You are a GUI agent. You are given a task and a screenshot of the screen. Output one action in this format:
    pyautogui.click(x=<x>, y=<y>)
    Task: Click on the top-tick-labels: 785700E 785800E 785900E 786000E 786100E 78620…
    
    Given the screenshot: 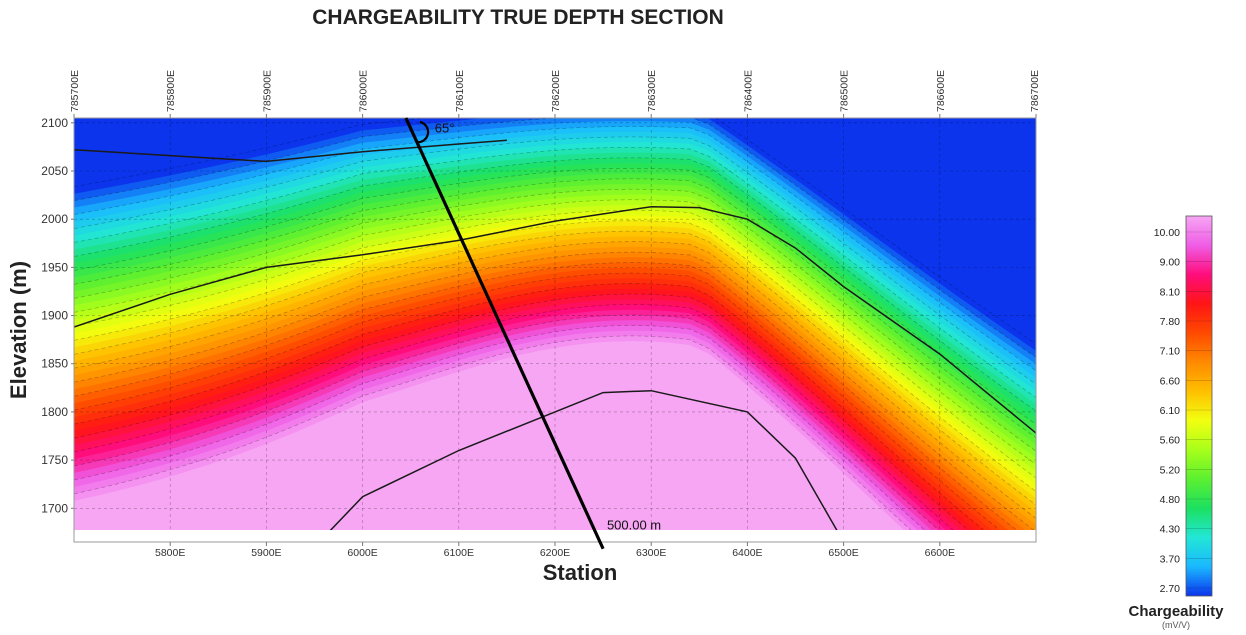 What is the action you would take?
    pyautogui.click(x=555, y=94)
    